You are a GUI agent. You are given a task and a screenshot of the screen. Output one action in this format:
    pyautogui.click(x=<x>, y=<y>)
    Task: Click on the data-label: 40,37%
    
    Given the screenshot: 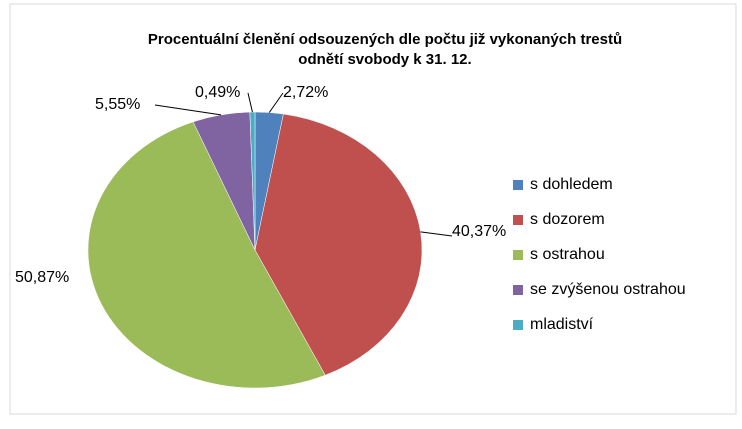 What is the action you would take?
    pyautogui.click(x=479, y=231)
    